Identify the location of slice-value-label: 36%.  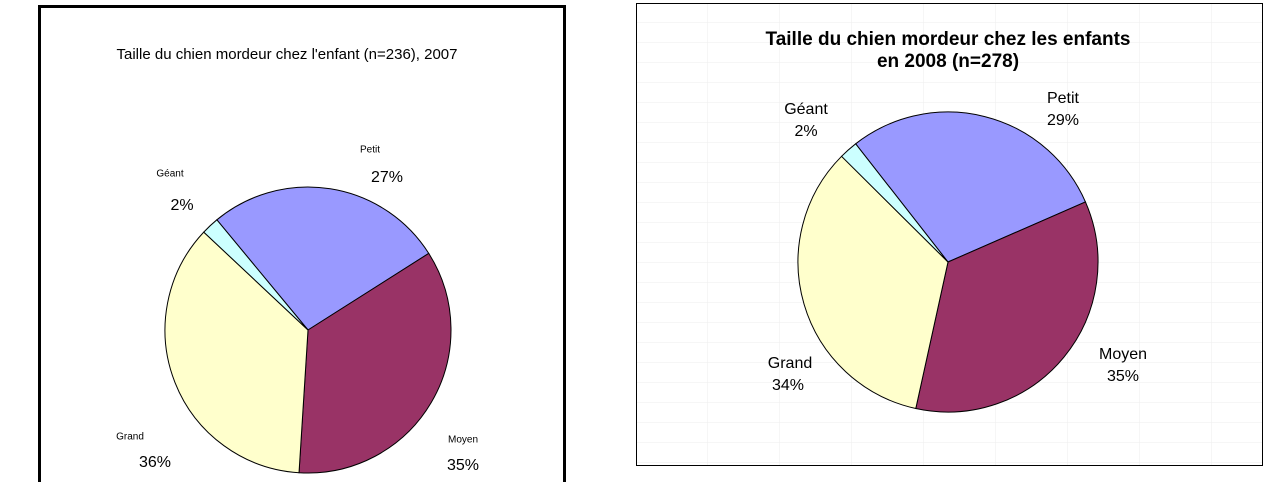
(155, 462).